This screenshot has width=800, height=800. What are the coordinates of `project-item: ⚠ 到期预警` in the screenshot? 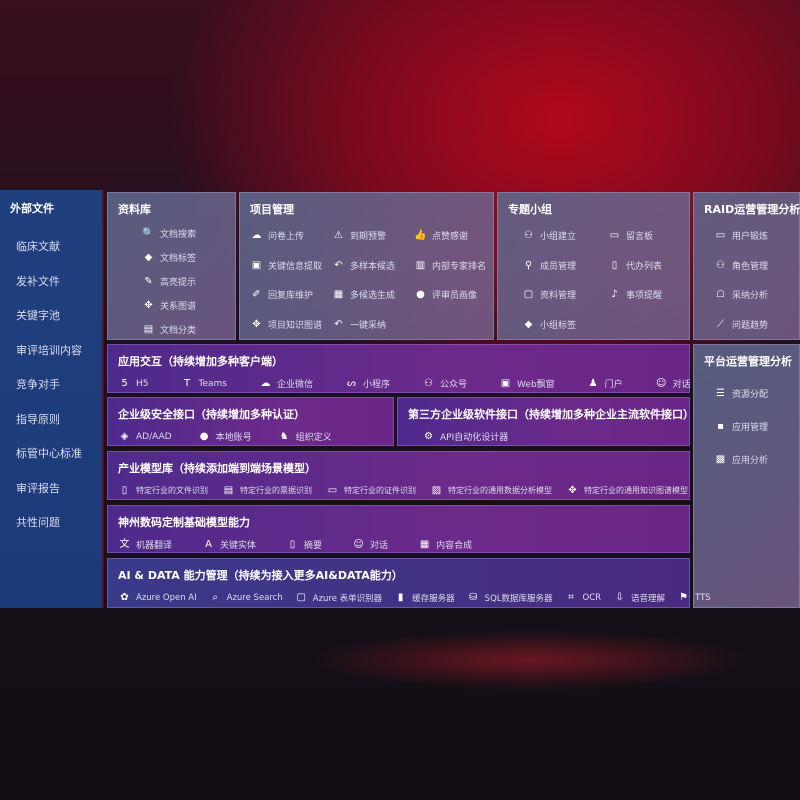 It's located at (373, 236).